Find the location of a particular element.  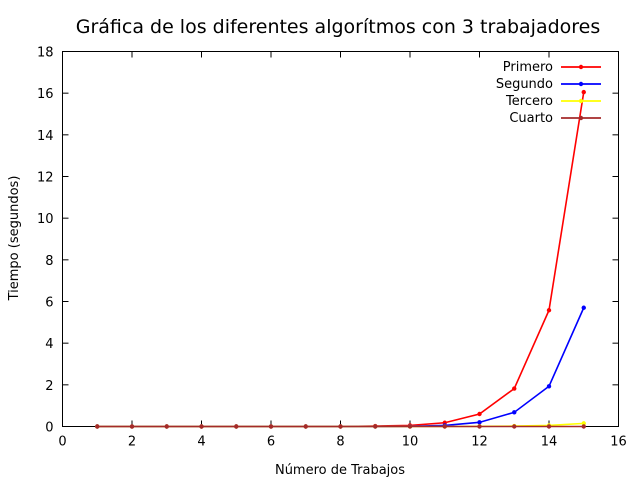

y-tick-label: 4 is located at coordinates (49, 344).